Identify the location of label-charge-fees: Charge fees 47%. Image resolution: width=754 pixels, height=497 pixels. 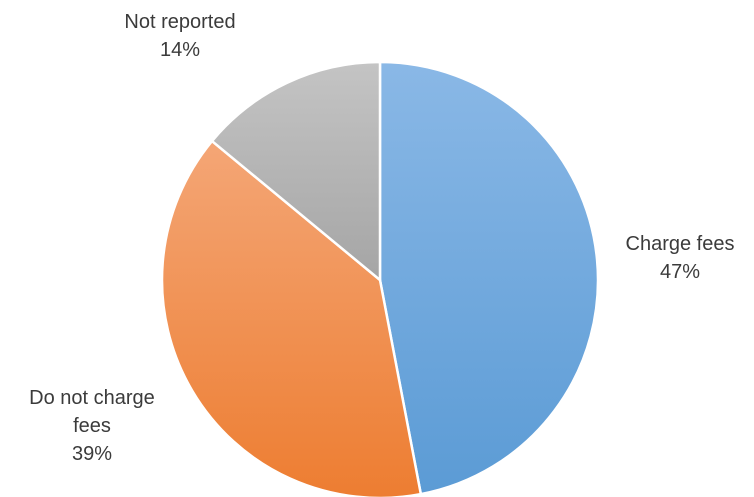
(680, 258).